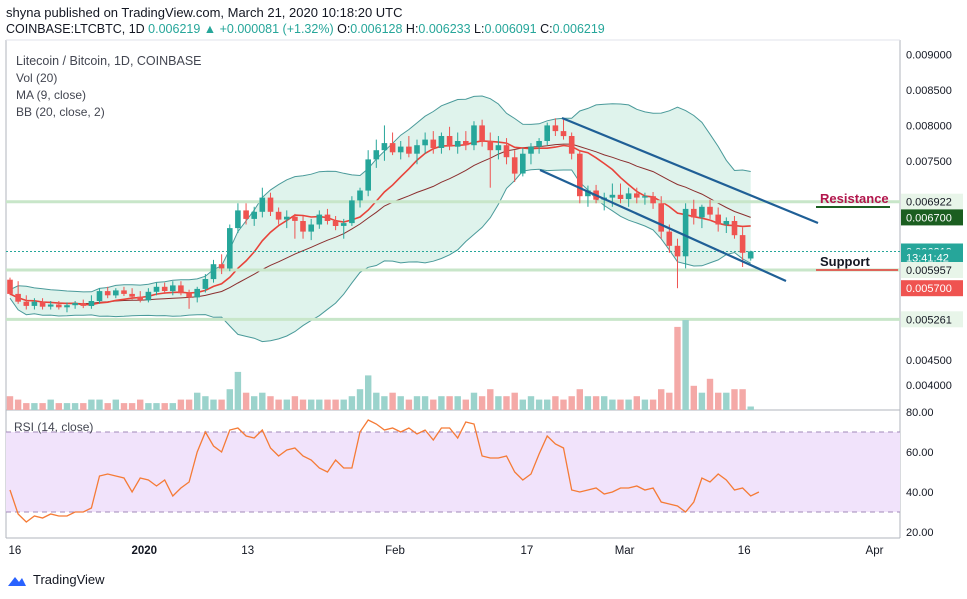 This screenshot has width=967, height=599. Describe the element at coordinates (51, 95) in the screenshot. I see `legend-ma: MA (9, close)` at that location.